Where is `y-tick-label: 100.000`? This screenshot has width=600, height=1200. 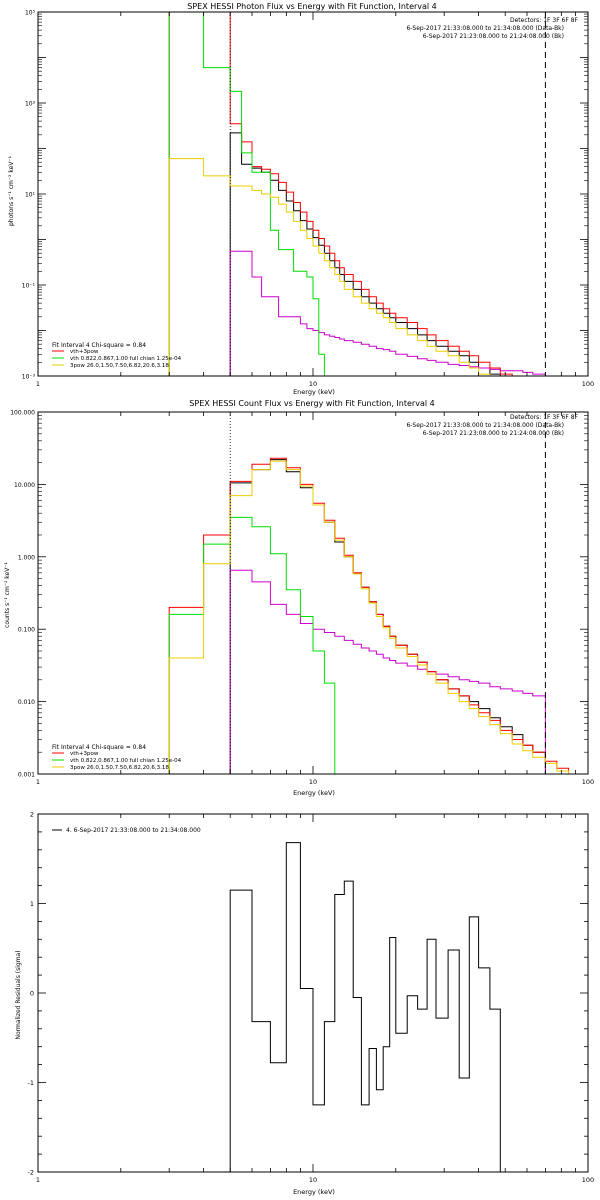
y-tick-label: 100.000 is located at coordinates (22, 413).